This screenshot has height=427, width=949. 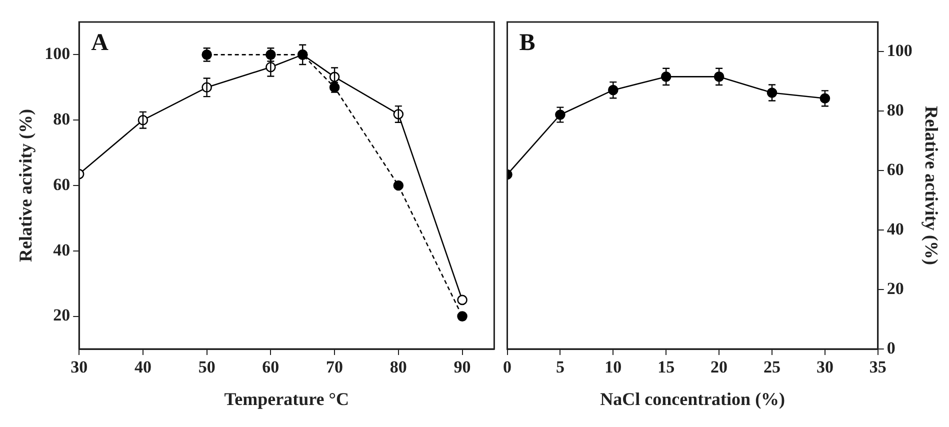 What do you see at coordinates (398, 367) in the screenshot?
I see `x-tick-label: 80` at bounding box center [398, 367].